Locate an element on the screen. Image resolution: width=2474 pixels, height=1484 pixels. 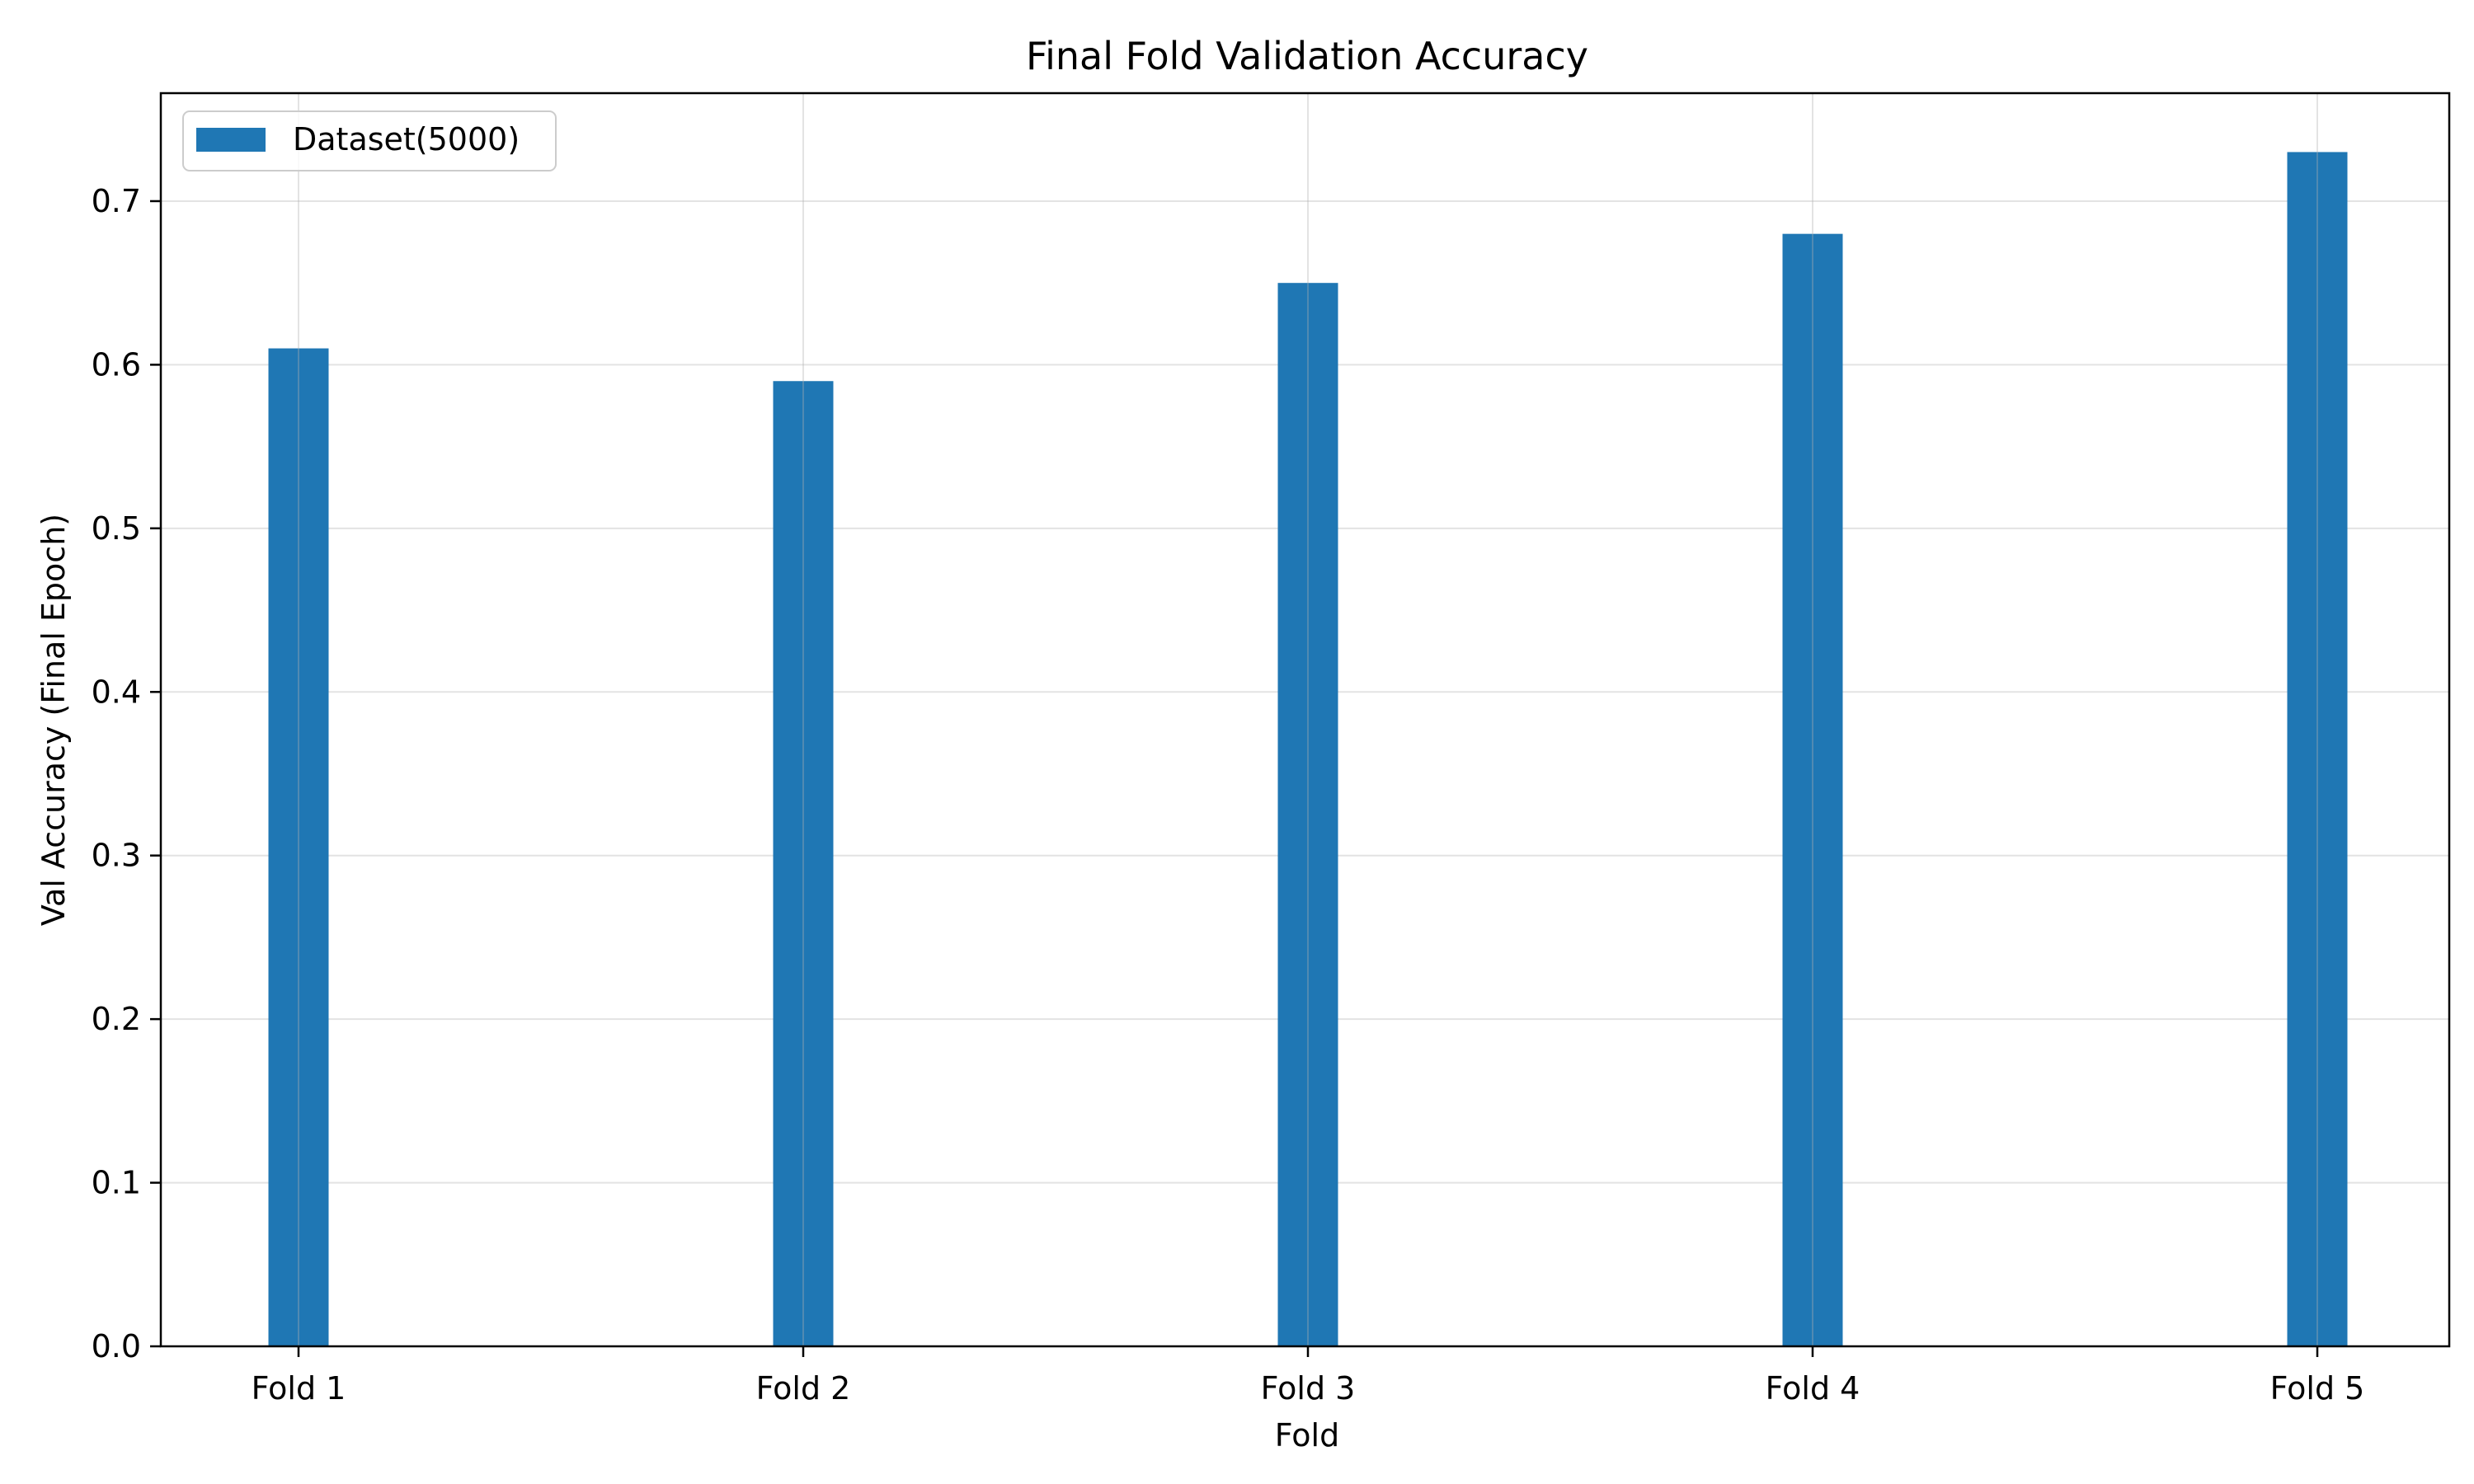
legend-box is located at coordinates (369, 140).